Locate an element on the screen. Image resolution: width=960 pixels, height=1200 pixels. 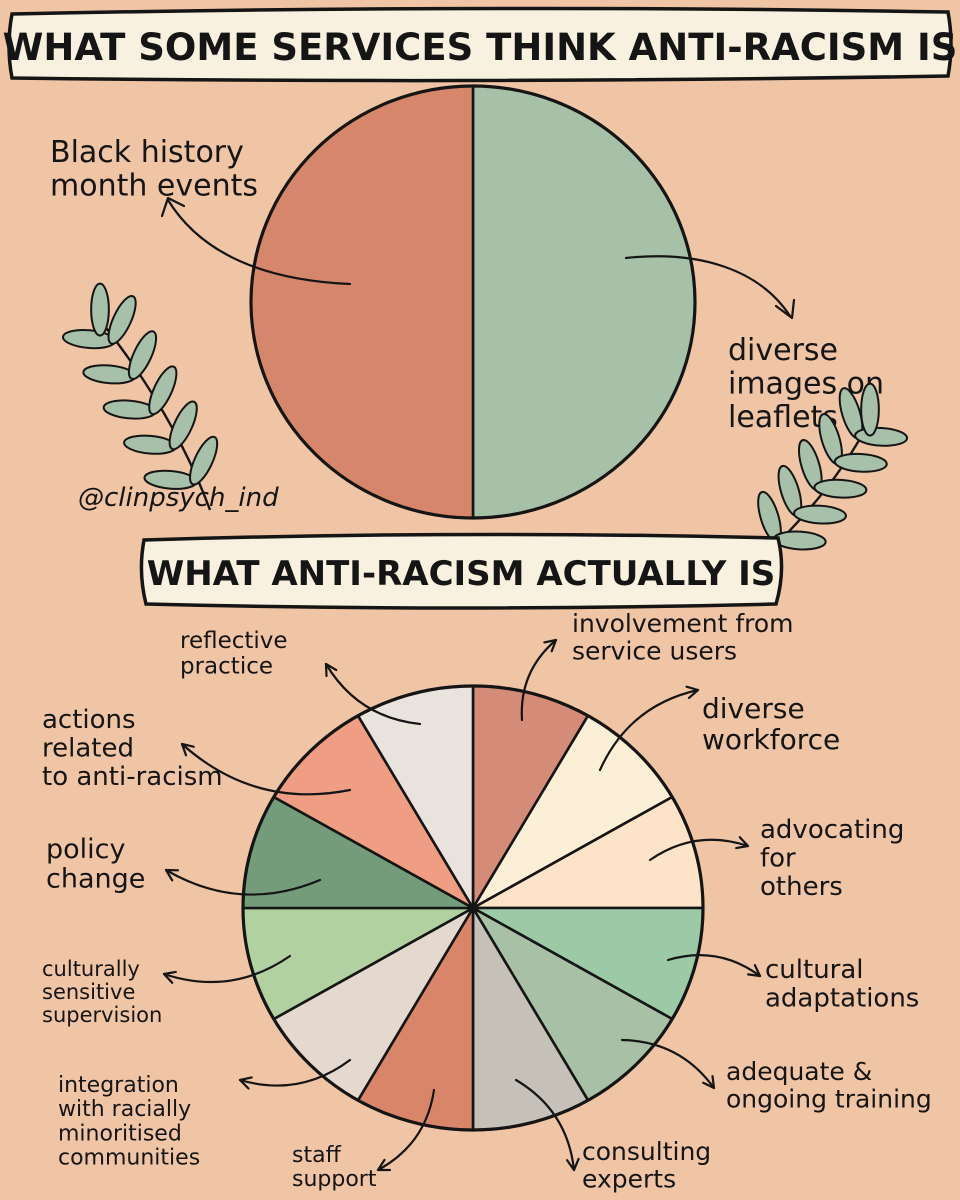
arrow-culturally-sensitive-supervision is located at coordinates (227, 969).